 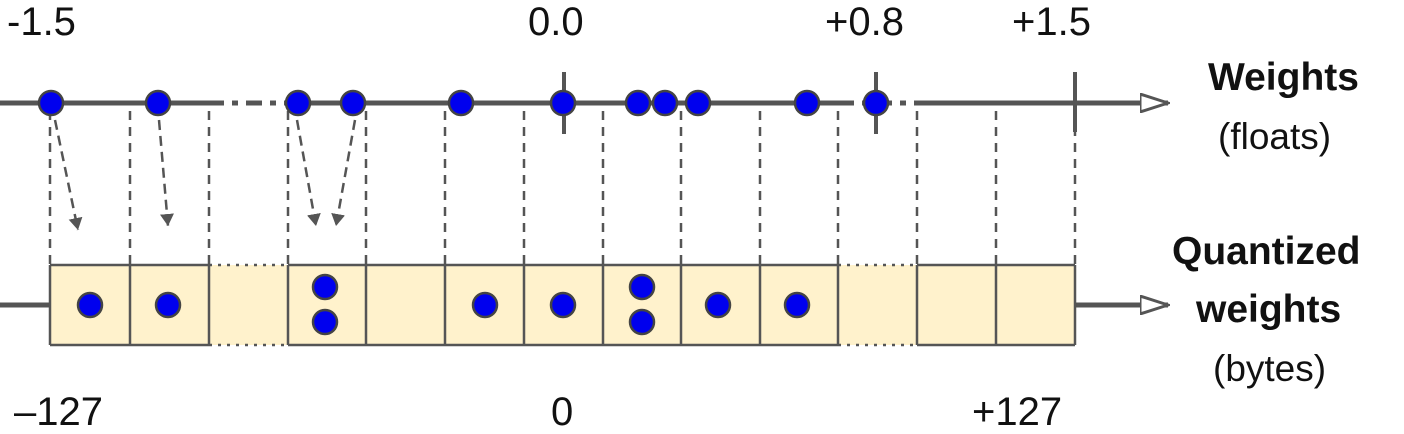 What do you see at coordinates (562, 412) in the screenshot?
I see `tick-label-zero-byte: 0` at bounding box center [562, 412].